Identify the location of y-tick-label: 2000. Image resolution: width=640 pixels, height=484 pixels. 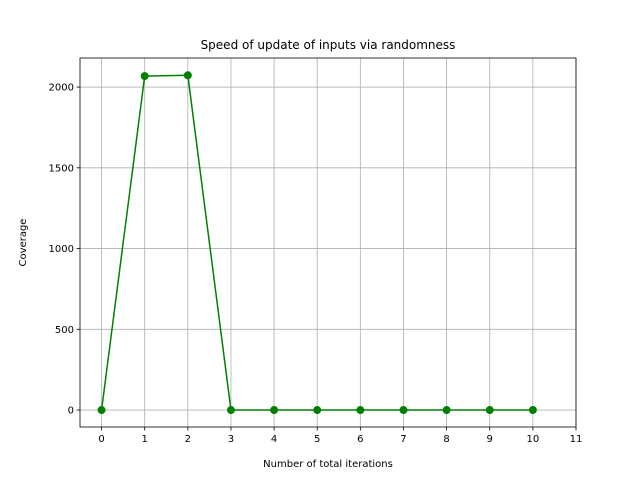
(61, 88).